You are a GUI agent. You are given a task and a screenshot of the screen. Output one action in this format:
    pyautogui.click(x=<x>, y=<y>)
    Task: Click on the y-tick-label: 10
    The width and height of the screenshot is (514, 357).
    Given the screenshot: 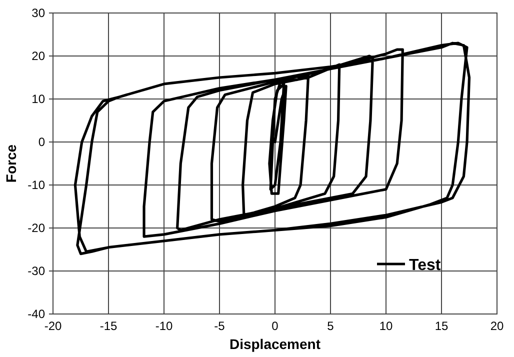 What is the action you would take?
    pyautogui.click(x=39, y=99)
    